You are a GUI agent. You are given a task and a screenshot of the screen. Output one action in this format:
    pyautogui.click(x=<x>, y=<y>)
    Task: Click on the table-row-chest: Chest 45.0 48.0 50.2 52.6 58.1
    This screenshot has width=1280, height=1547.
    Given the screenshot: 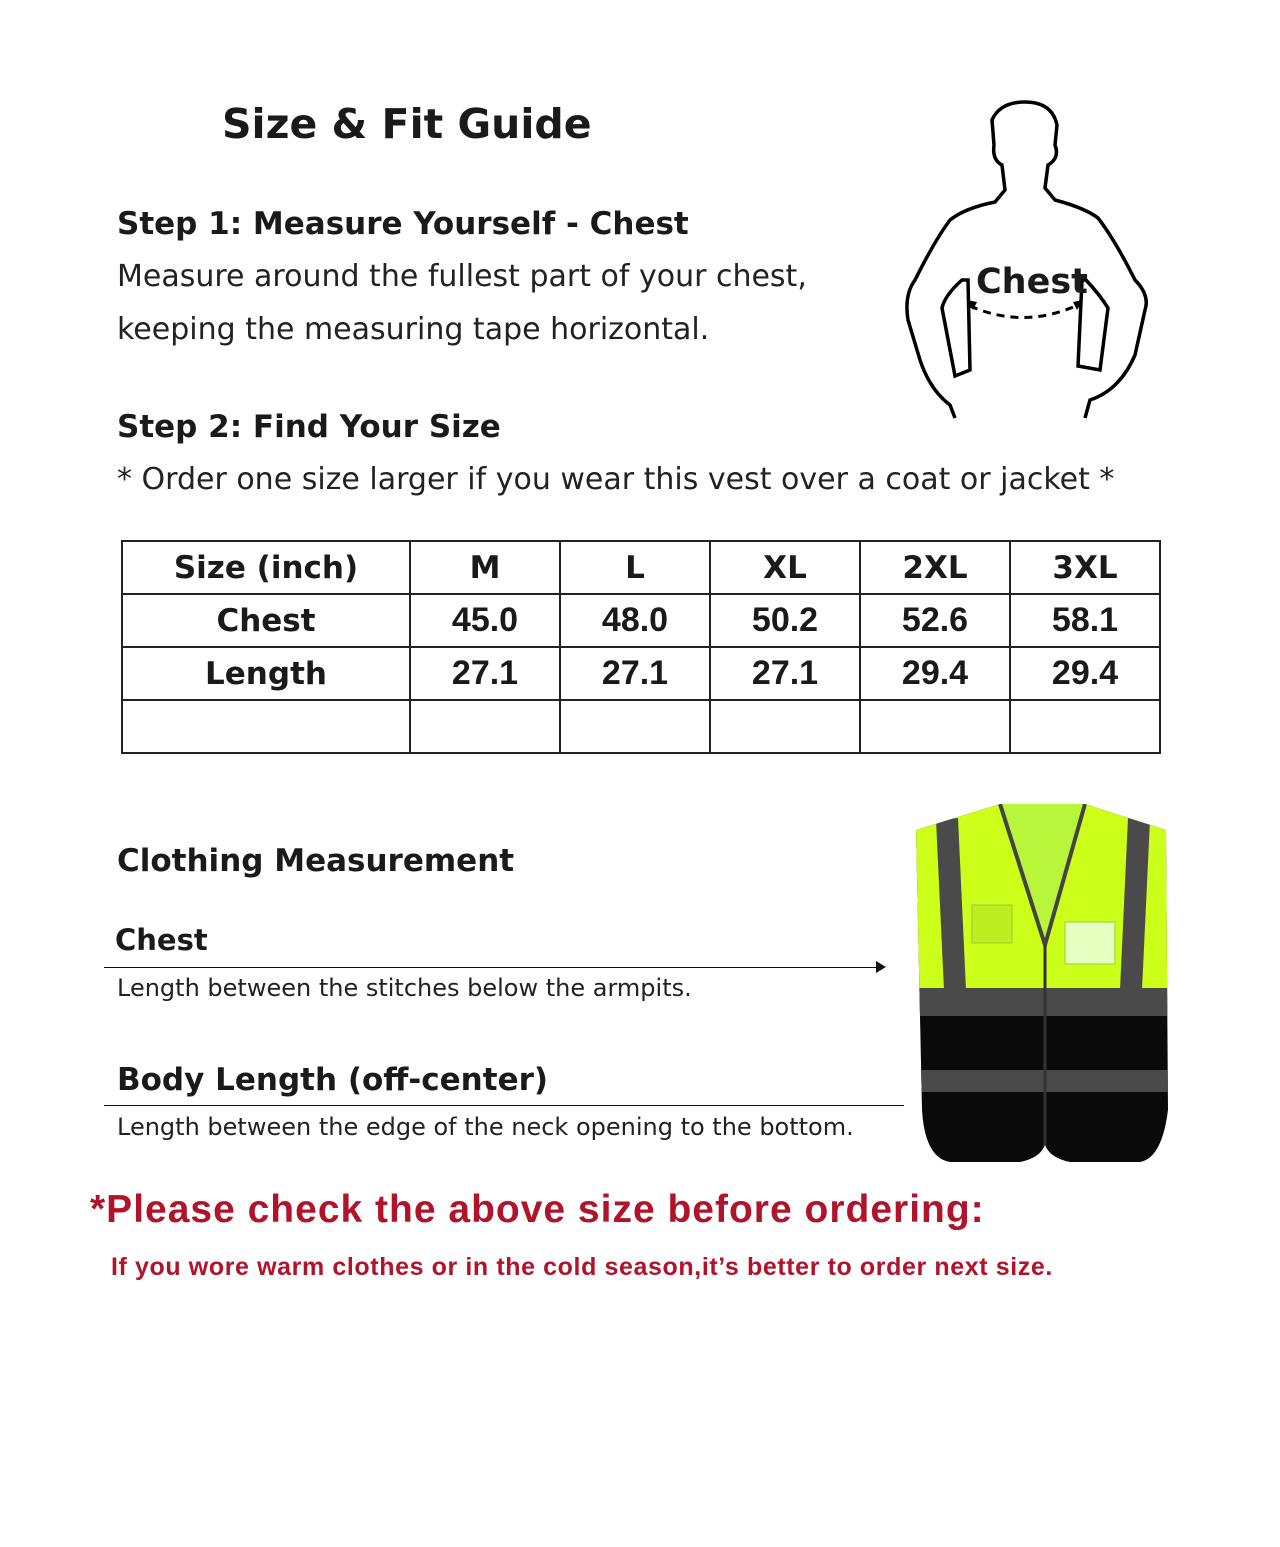 What is the action you would take?
    pyautogui.click(x=641, y=620)
    